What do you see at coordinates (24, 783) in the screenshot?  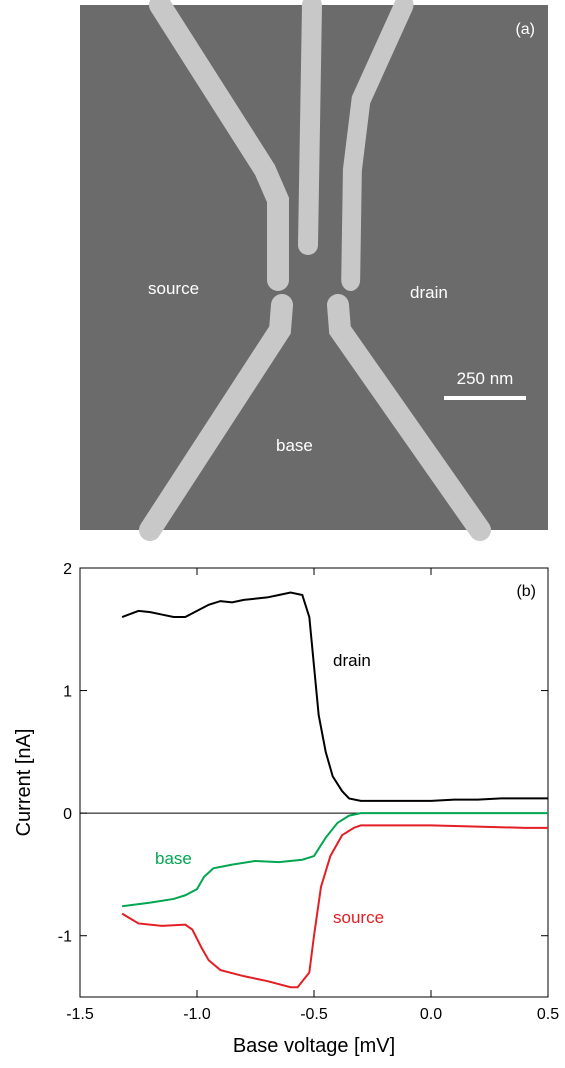 I see `y-axis-title: Current [nA]` at bounding box center [24, 783].